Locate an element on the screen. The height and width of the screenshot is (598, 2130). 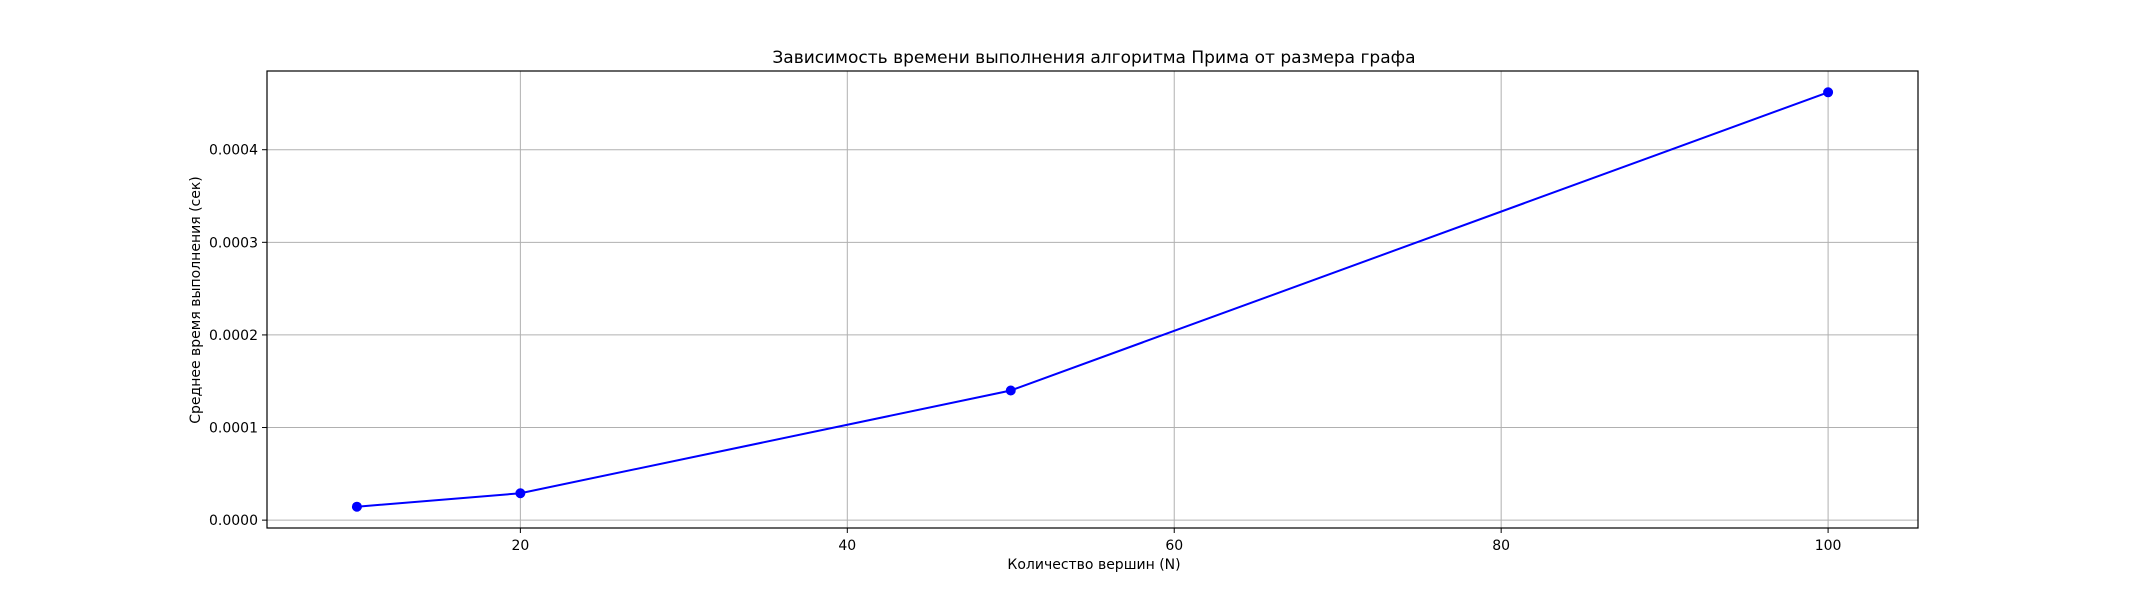
y-tick-label: 0.0003 is located at coordinates (233, 243).